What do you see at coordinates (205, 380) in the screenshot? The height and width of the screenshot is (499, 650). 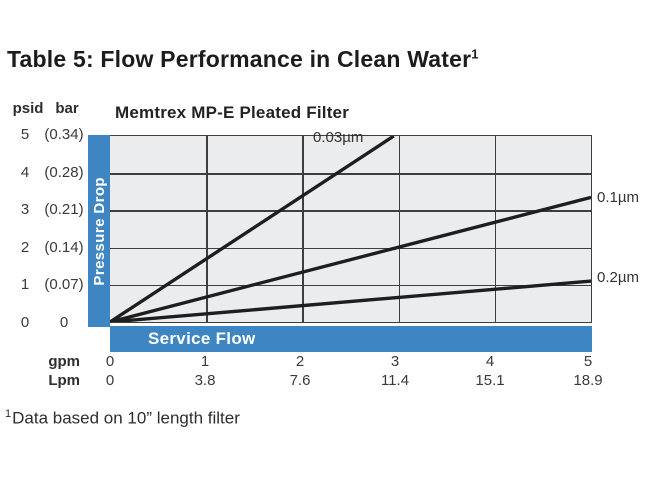 I see `xtick-lpm: 3.8` at bounding box center [205, 380].